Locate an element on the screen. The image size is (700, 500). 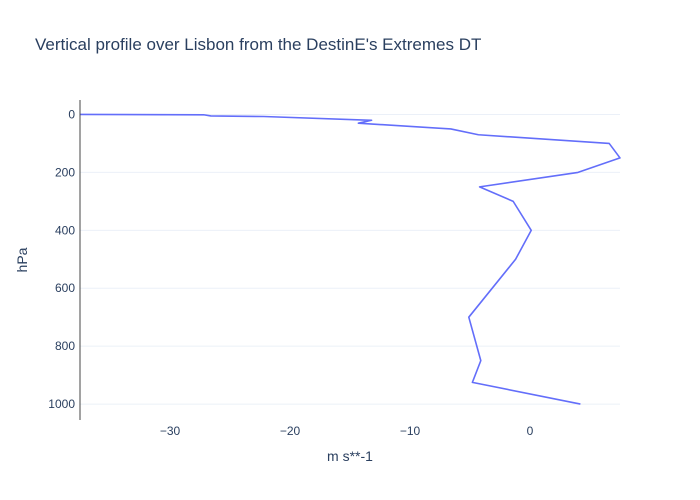
y-tick-label: 1000 is located at coordinates (61, 404).